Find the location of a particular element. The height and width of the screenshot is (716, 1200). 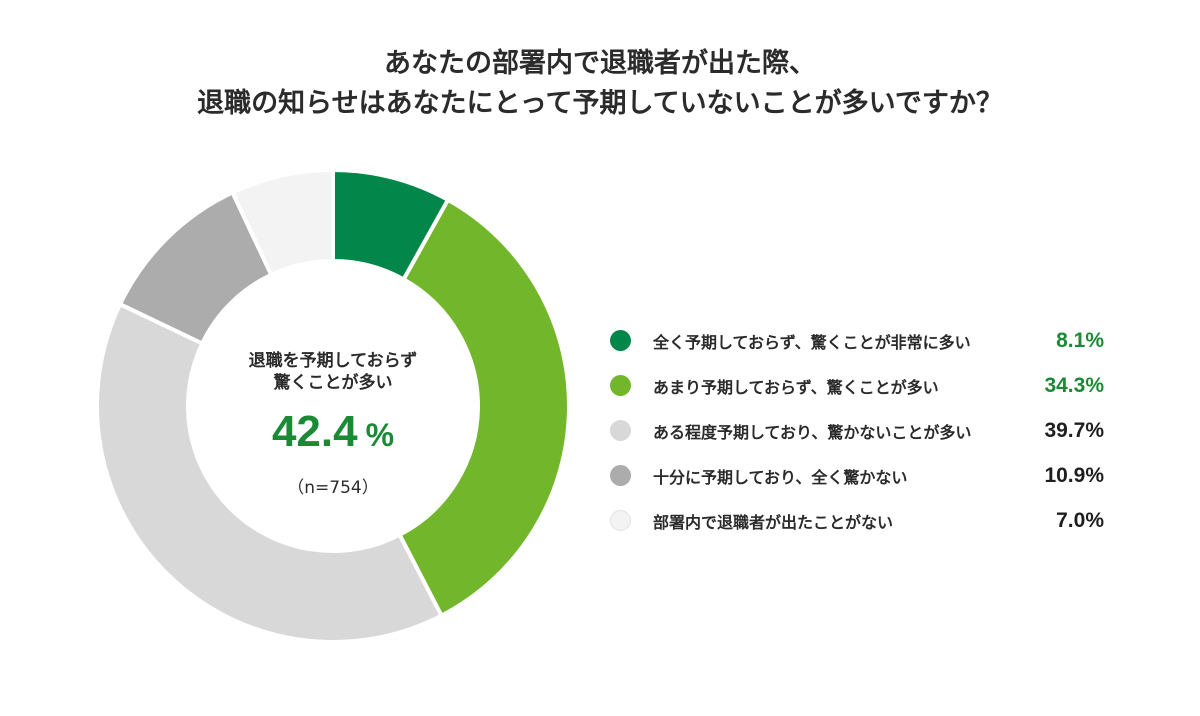

legend-value: 7.0% is located at coordinates (1080, 520).